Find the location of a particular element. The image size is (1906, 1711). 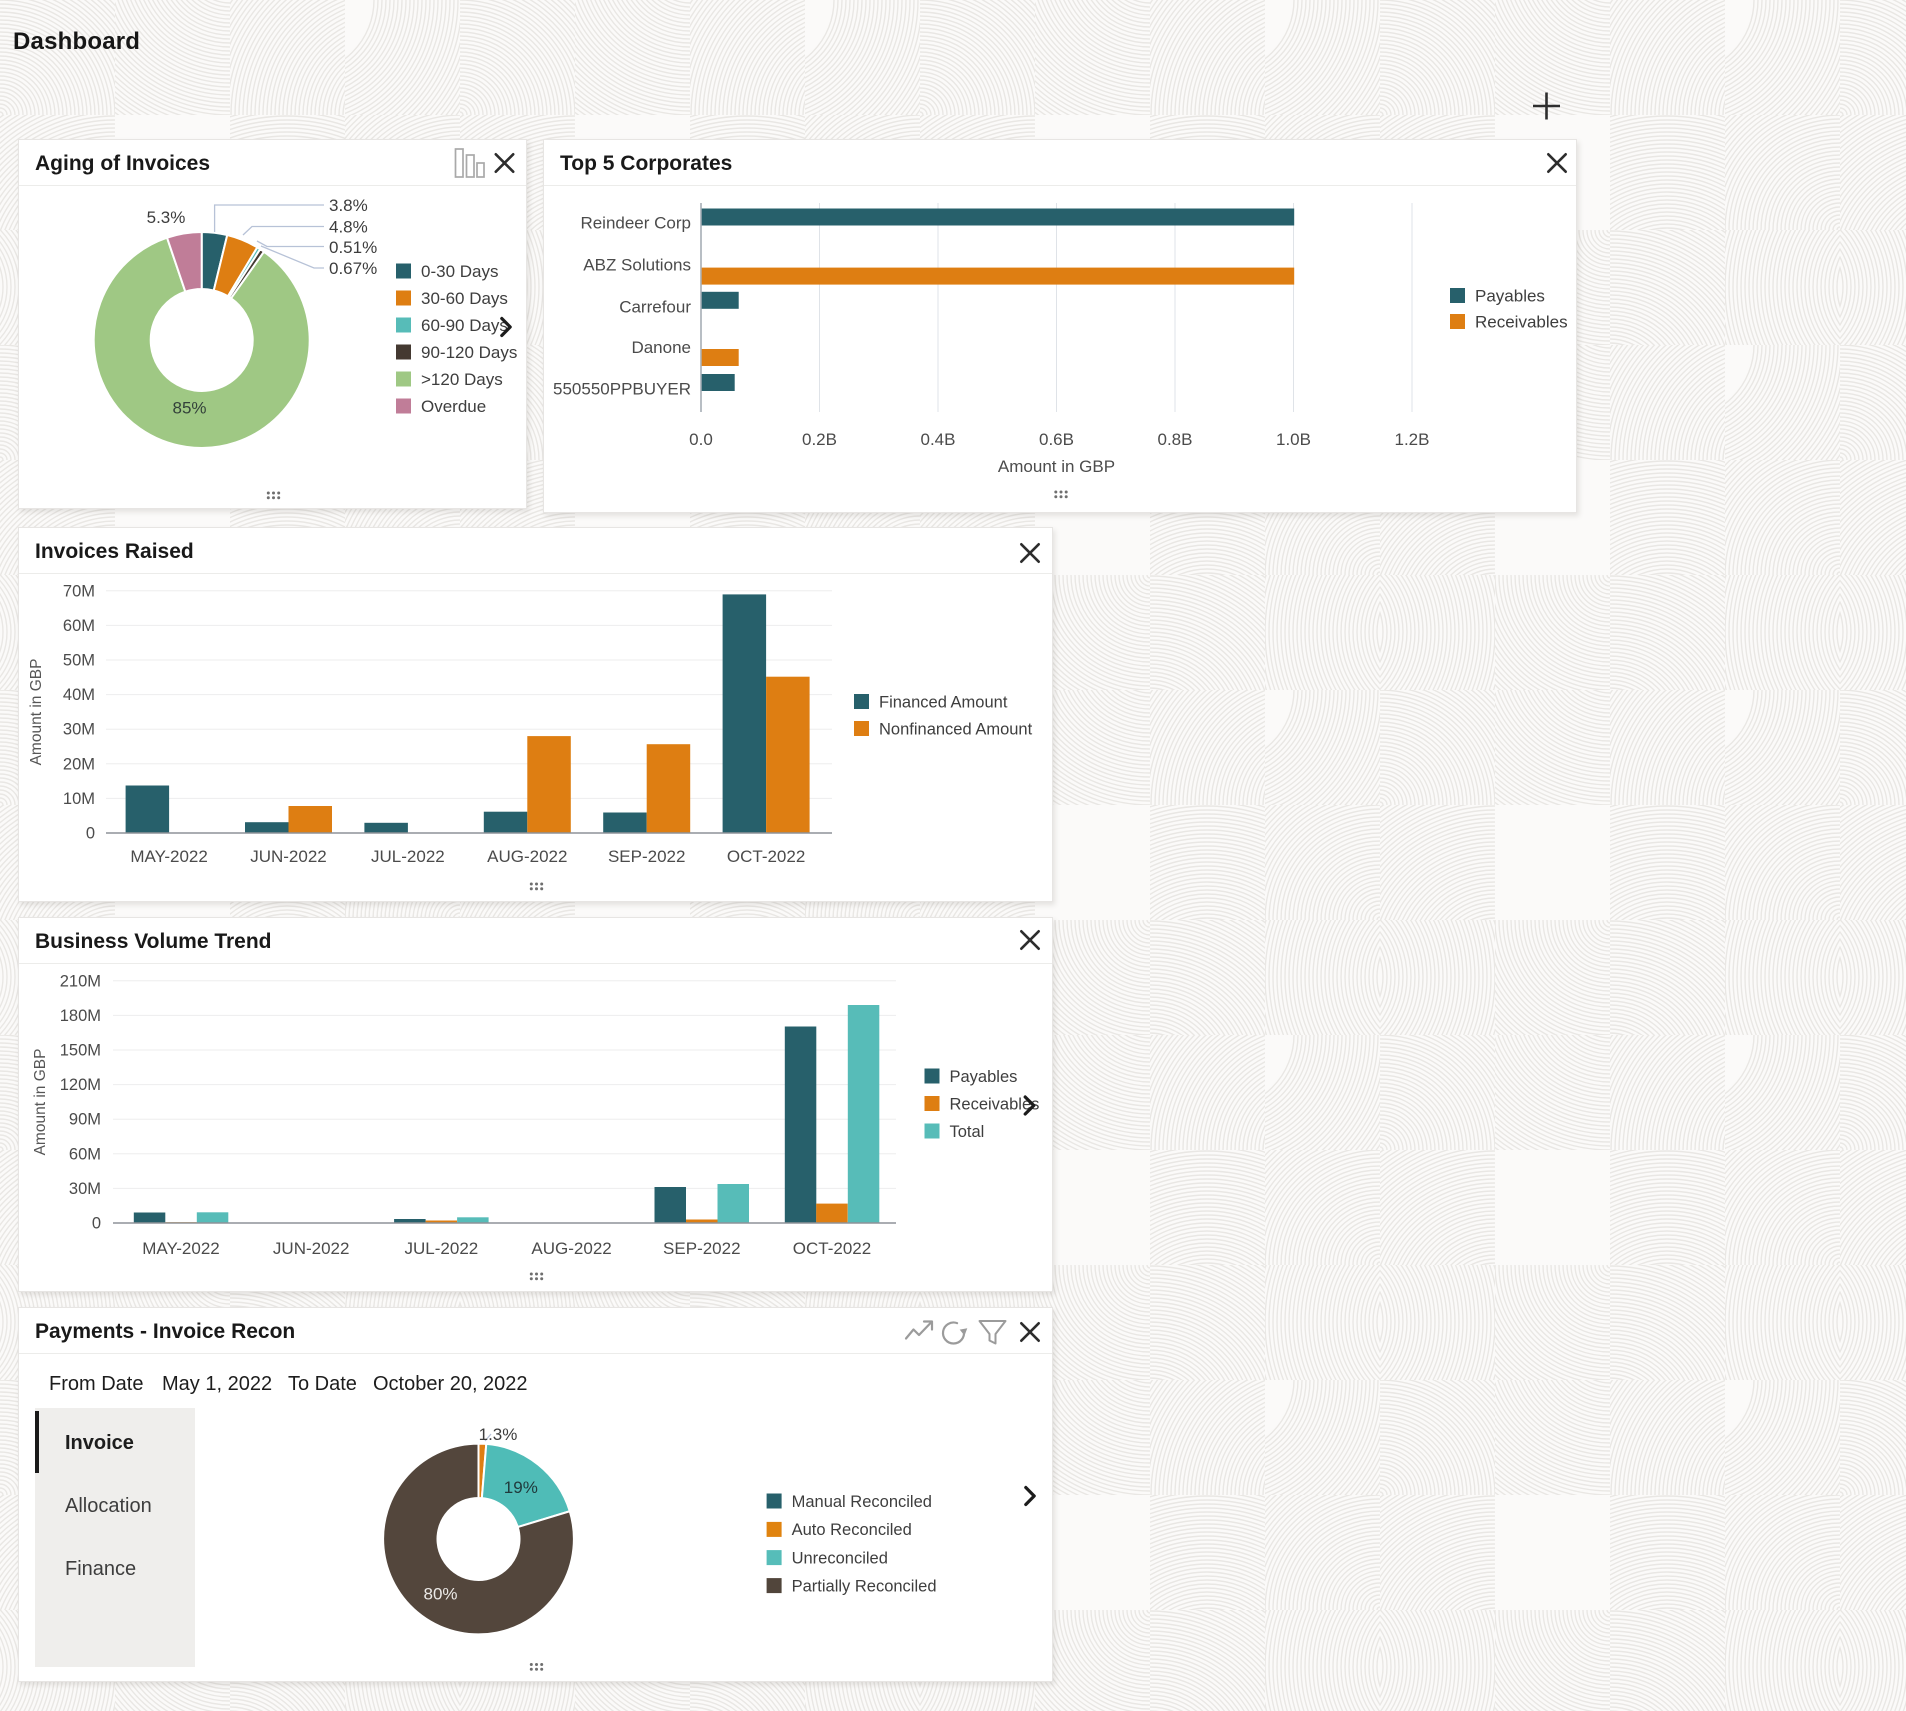

svg-text: 180M is located at coordinates (80, 1016).